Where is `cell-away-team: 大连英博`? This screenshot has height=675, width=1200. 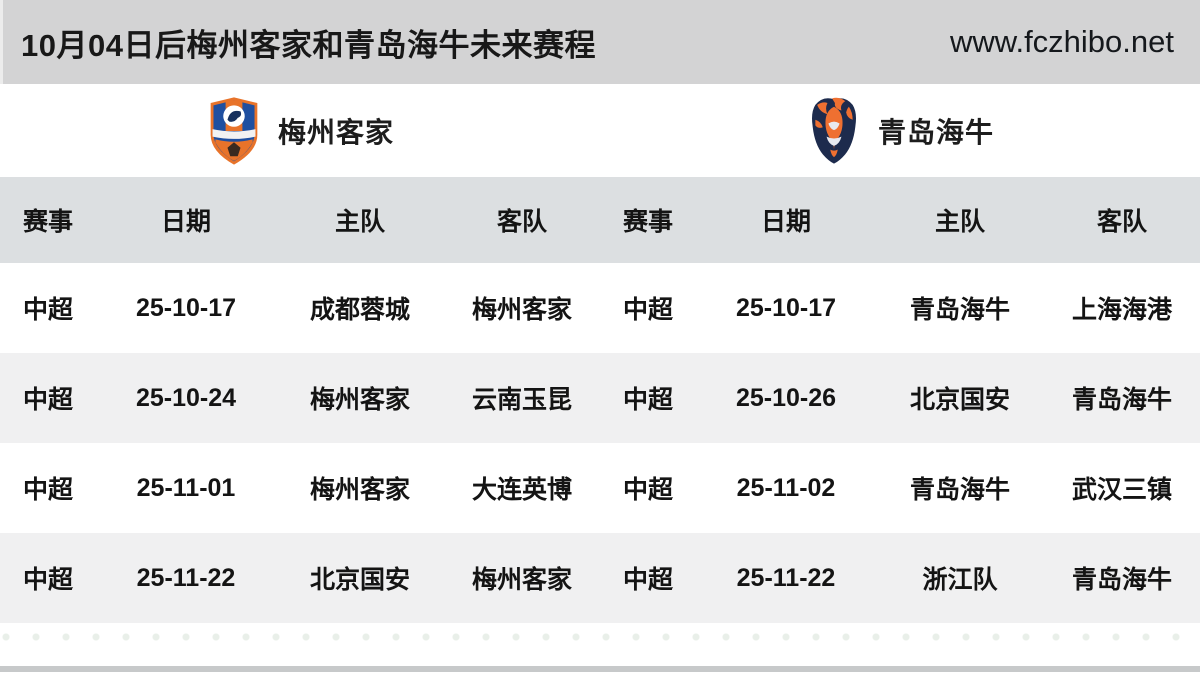
cell-away-team: 大连英博 is located at coordinates (521, 490).